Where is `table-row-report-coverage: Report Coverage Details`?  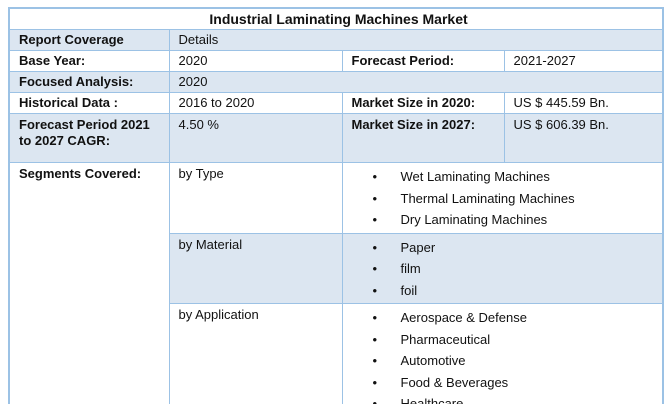
table-row-report-coverage: Report Coverage Details is located at coordinates (336, 40).